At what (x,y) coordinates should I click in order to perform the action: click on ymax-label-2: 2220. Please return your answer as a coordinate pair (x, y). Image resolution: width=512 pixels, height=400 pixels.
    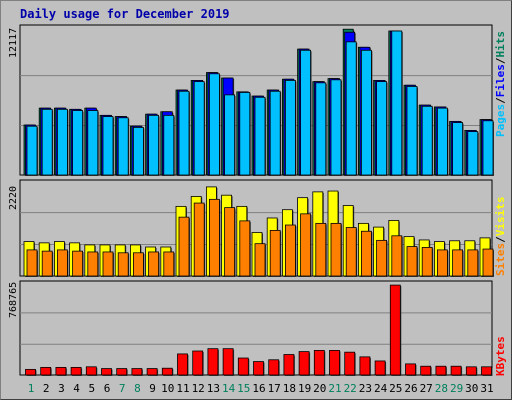
    Looking at the image, I should click on (13, 198).